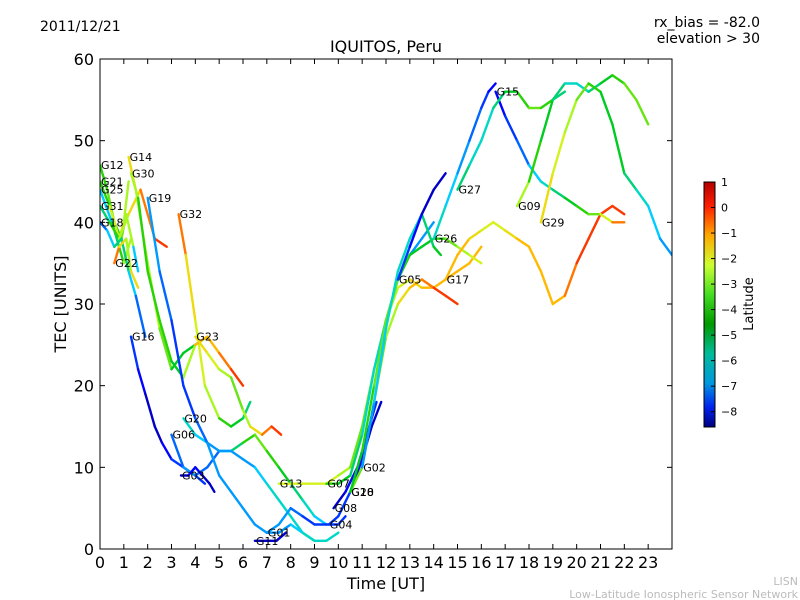  Describe the element at coordinates (112, 182) in the screenshot. I see `series-label-g21: G21` at that location.